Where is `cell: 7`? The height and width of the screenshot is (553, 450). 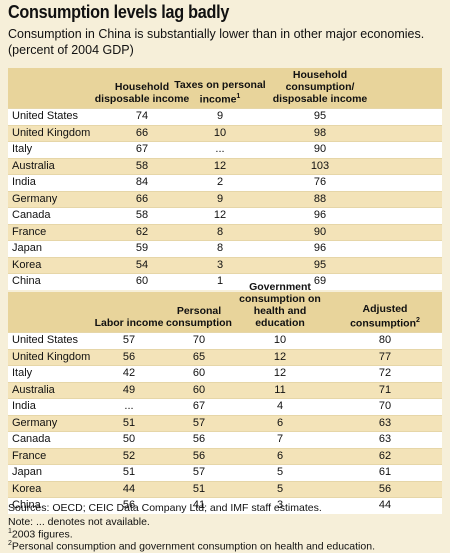 cell: 7 is located at coordinates (280, 439).